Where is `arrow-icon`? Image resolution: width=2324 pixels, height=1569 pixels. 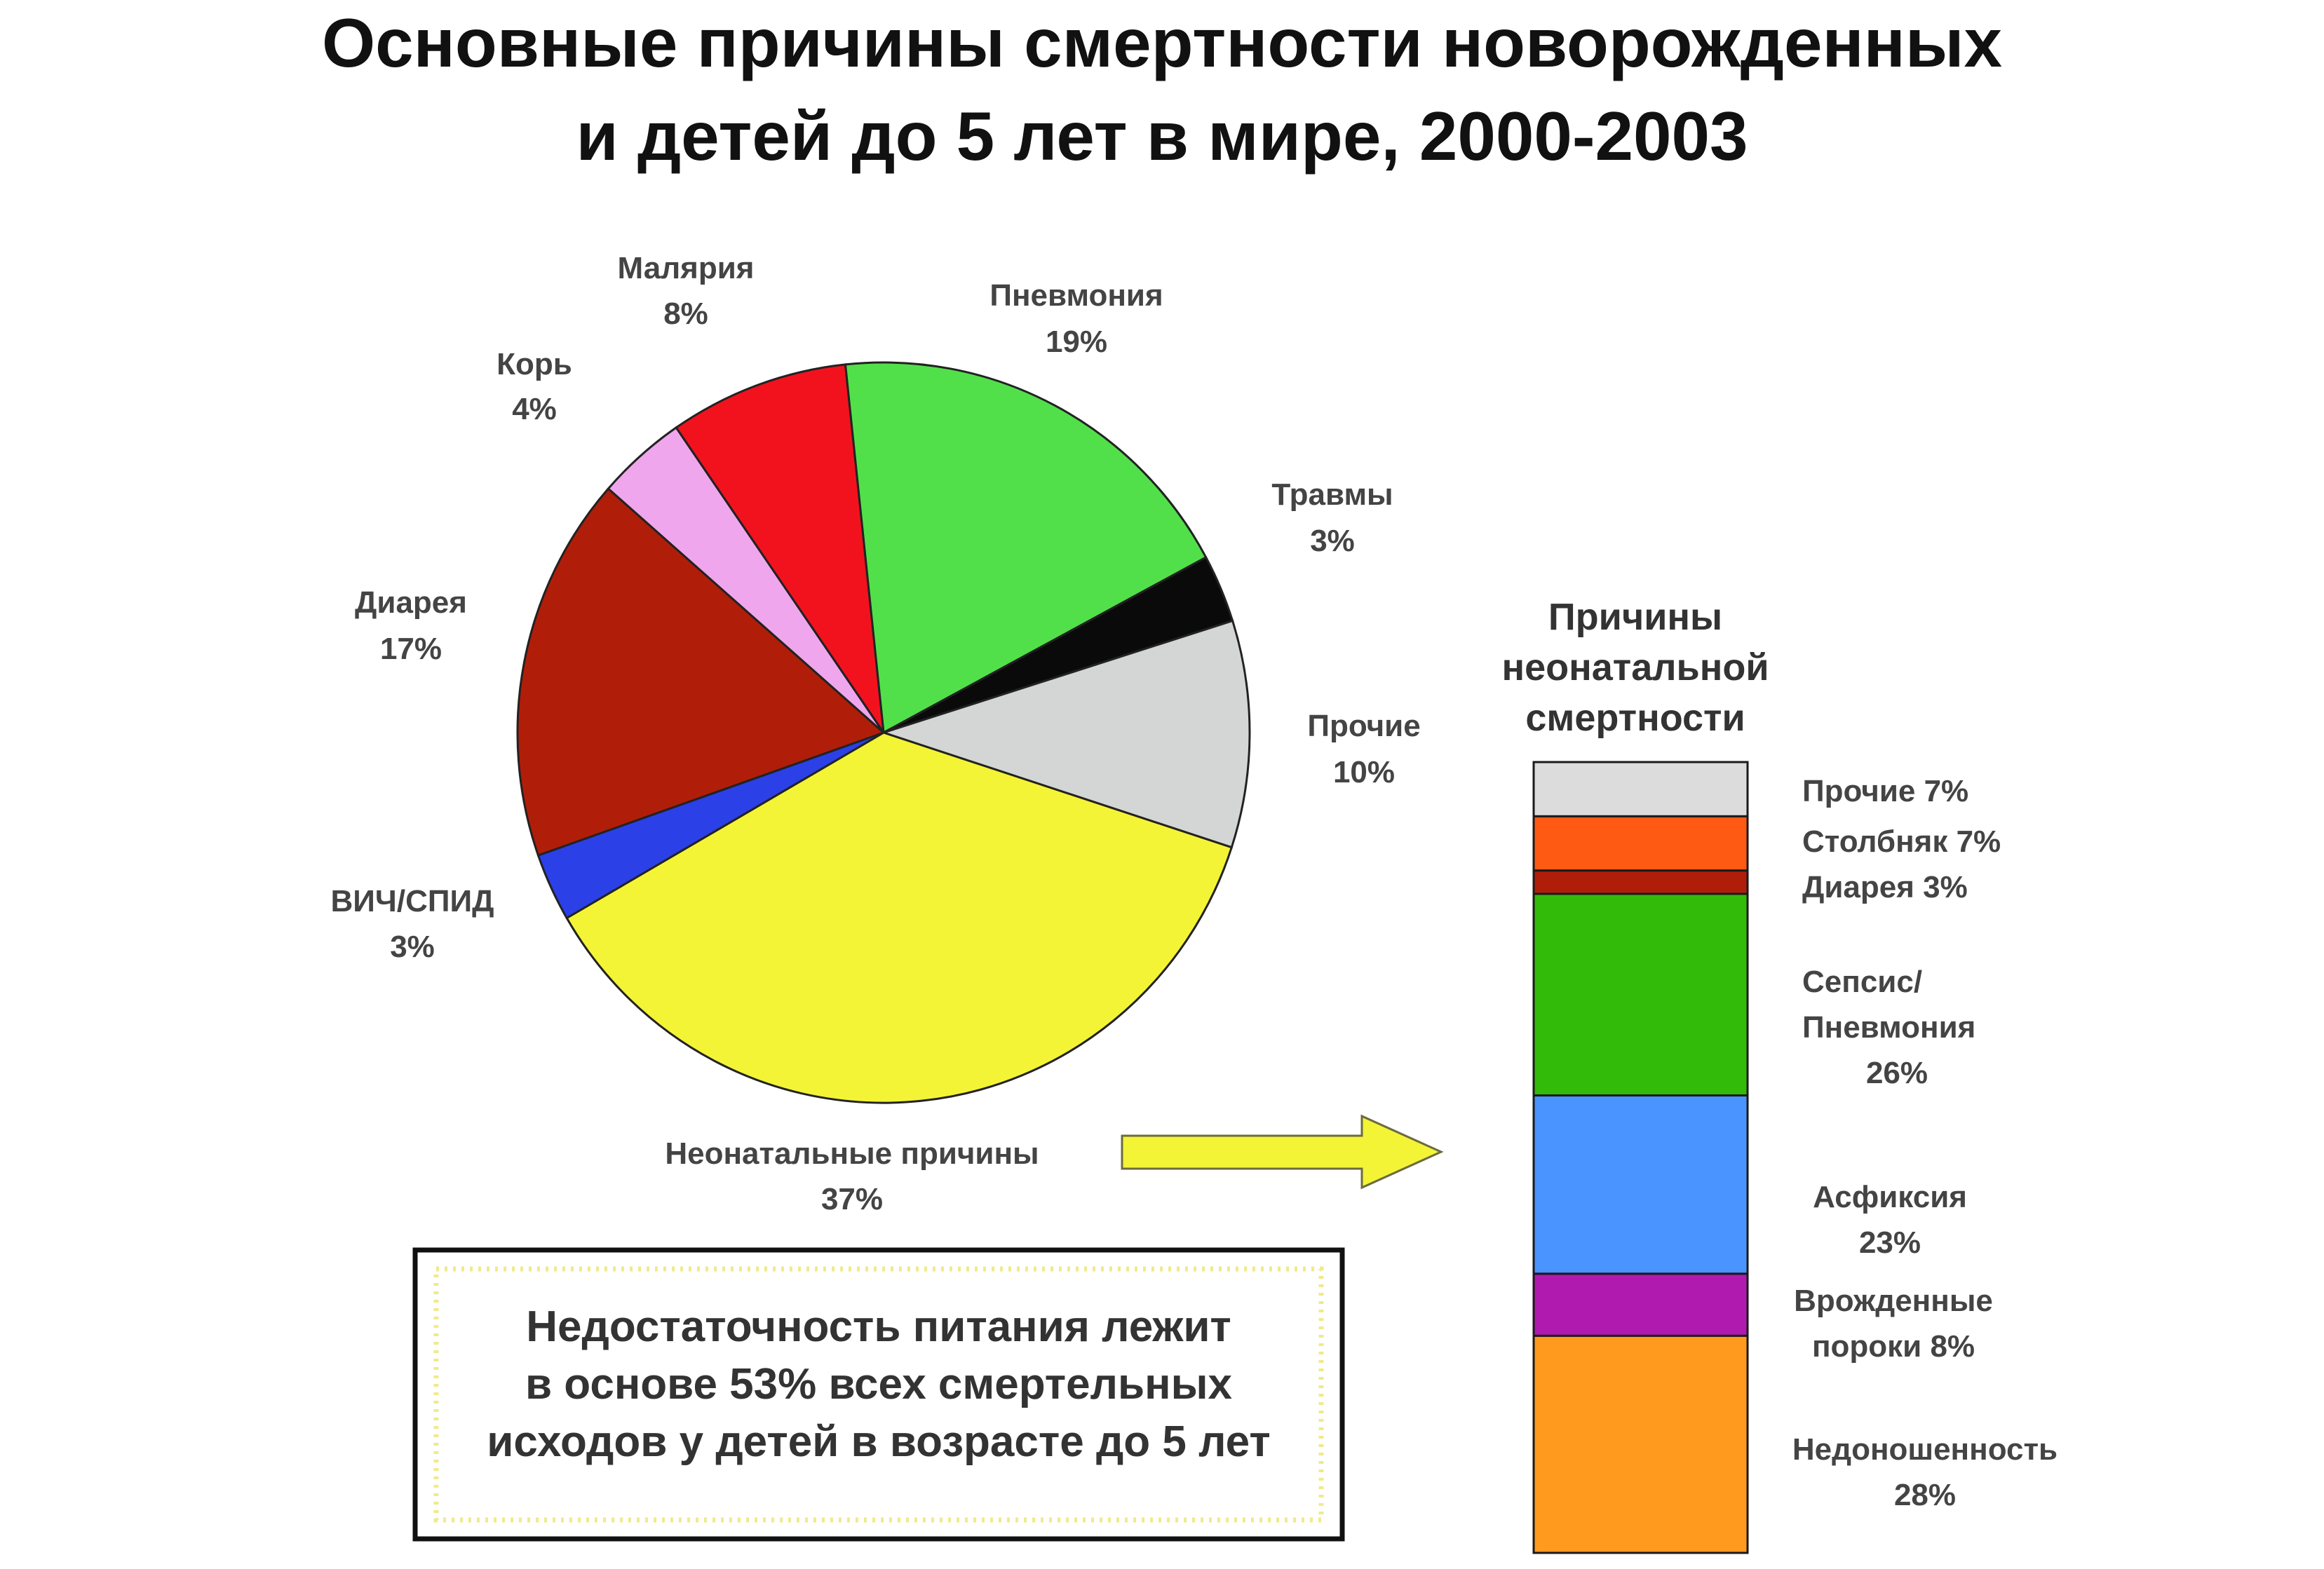 arrow-icon is located at coordinates (1282, 1152).